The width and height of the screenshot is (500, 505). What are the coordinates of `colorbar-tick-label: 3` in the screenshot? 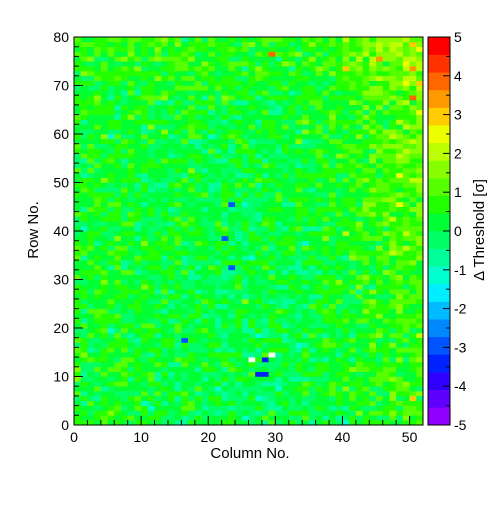 It's located at (458, 115).